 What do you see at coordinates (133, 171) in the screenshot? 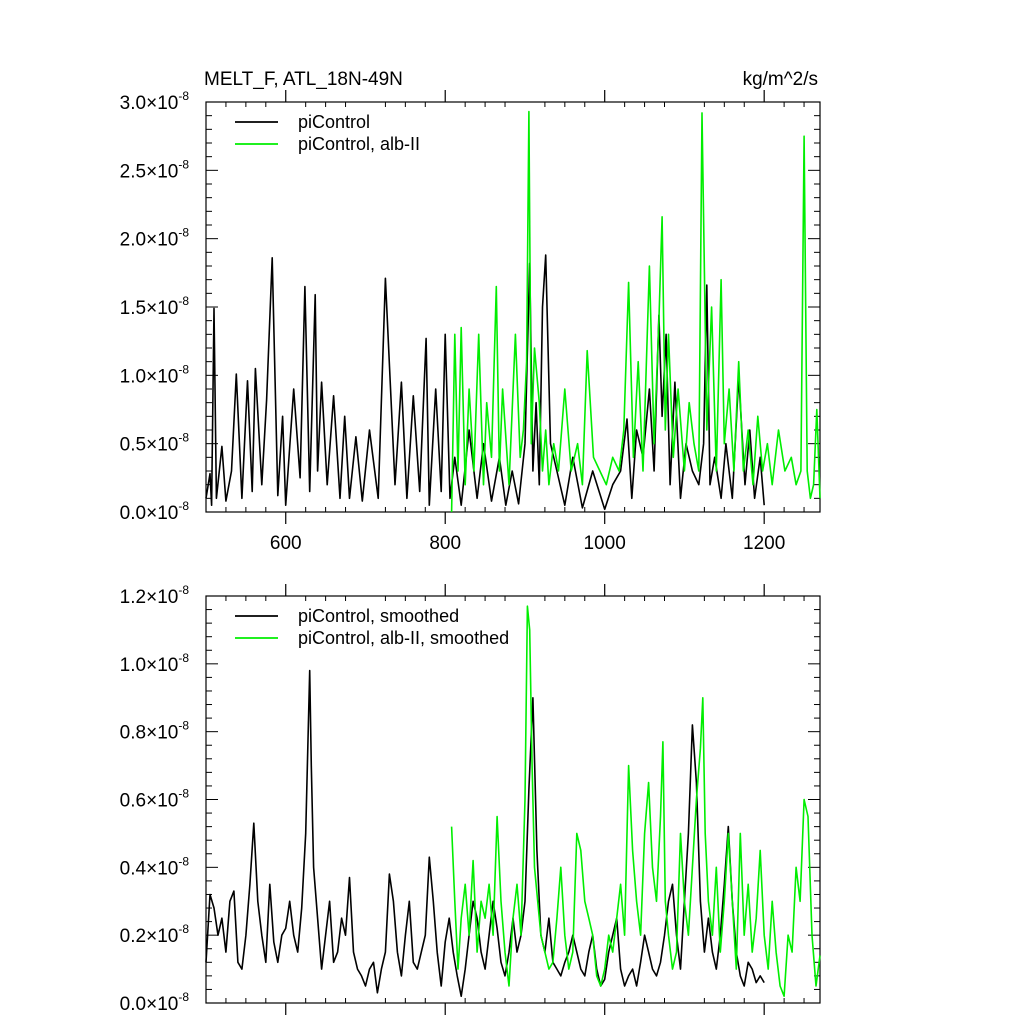
I see `y-tick-mantissa: 2.5` at bounding box center [133, 171].